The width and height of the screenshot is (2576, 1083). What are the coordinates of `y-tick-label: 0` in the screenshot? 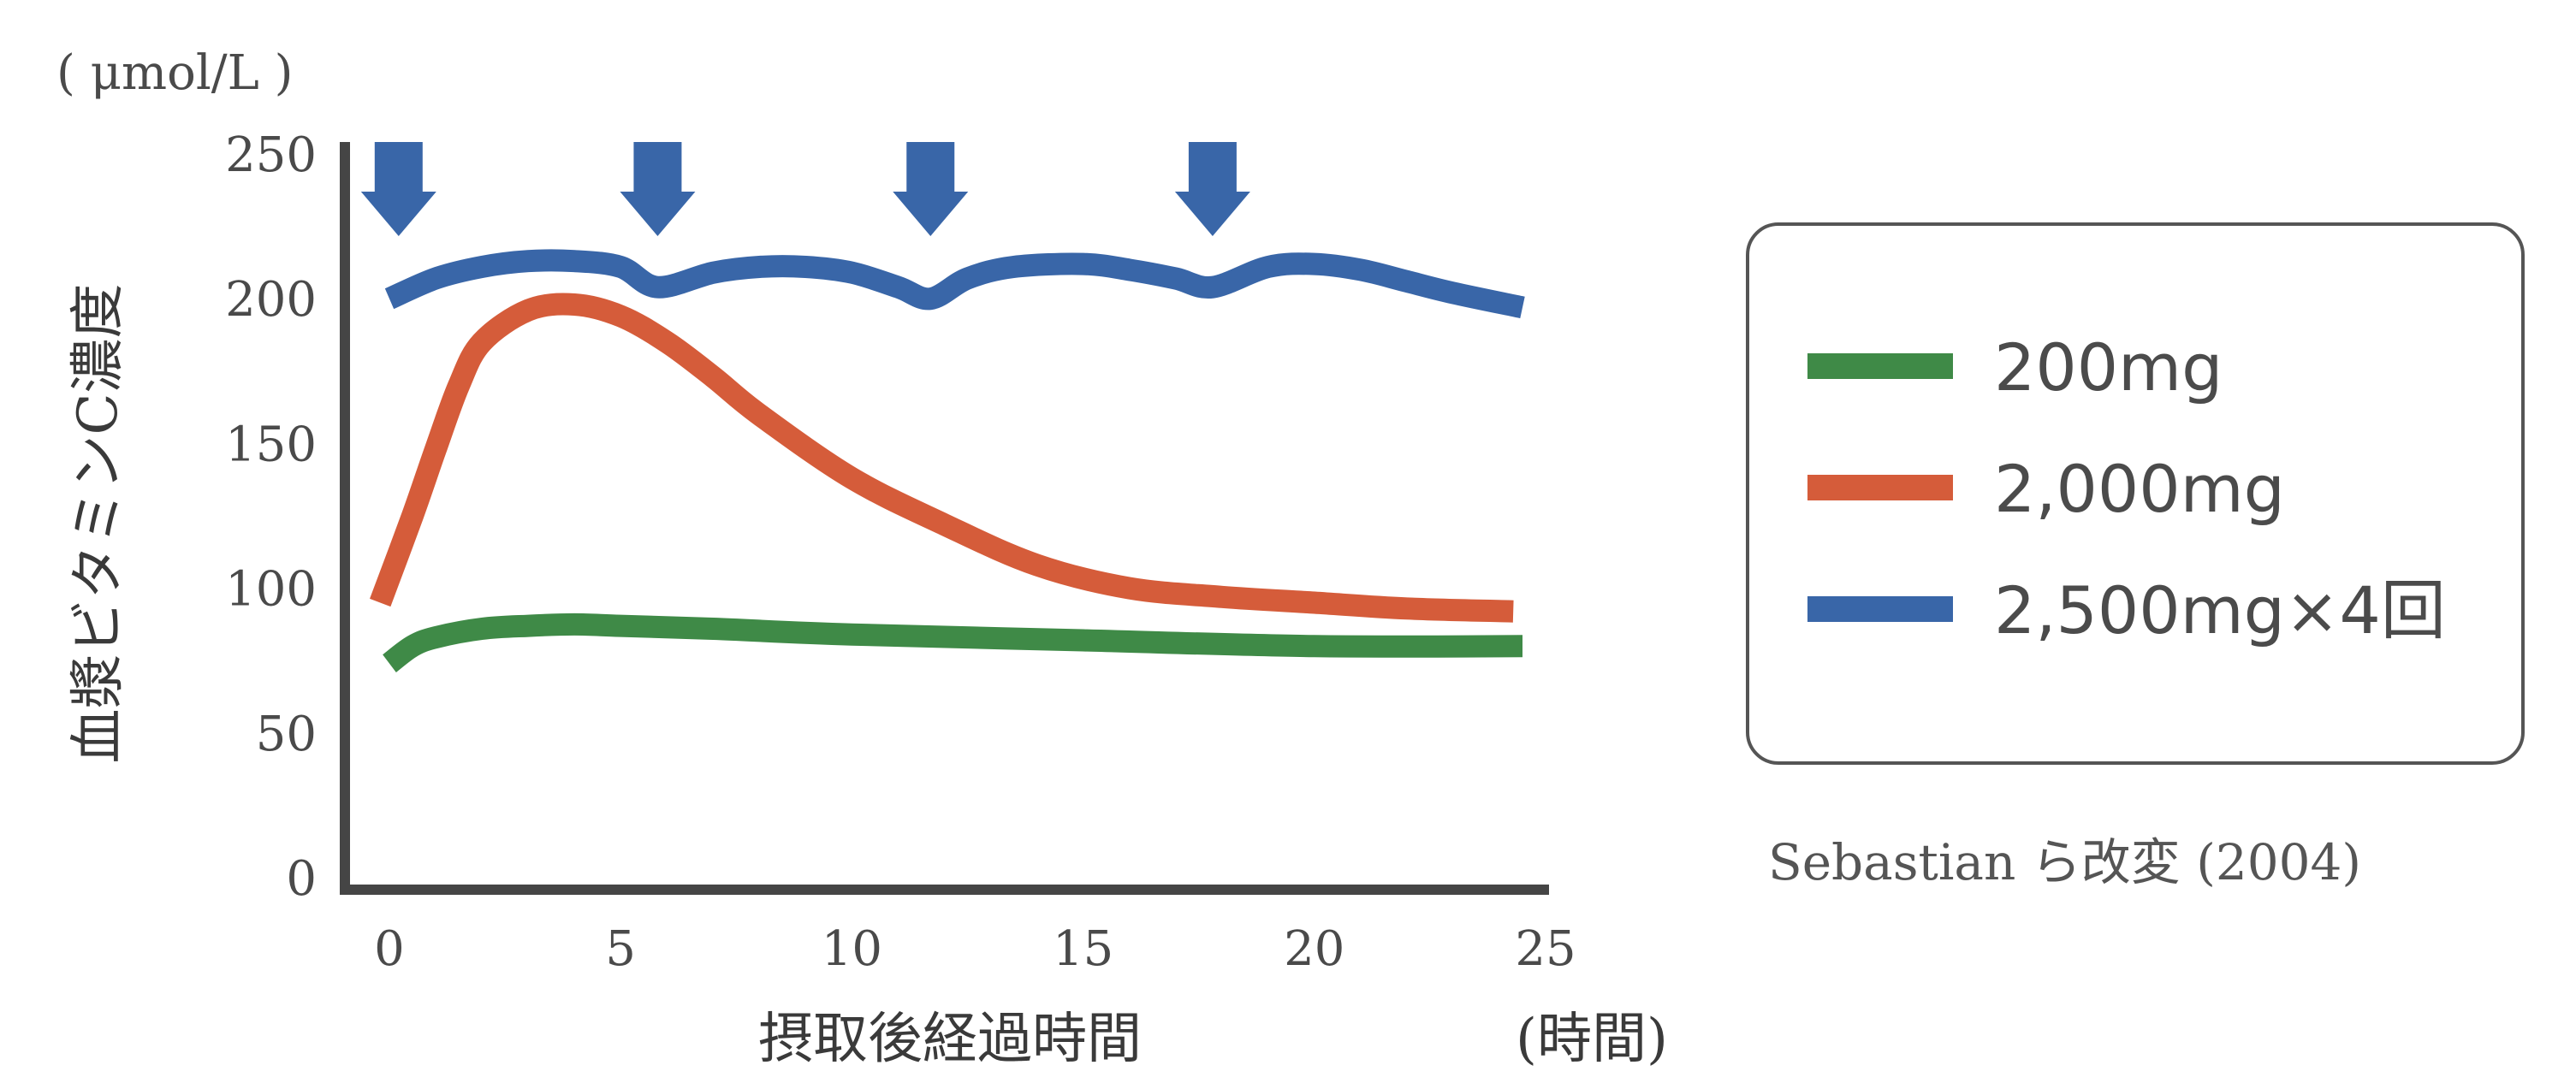 It's located at (301, 879).